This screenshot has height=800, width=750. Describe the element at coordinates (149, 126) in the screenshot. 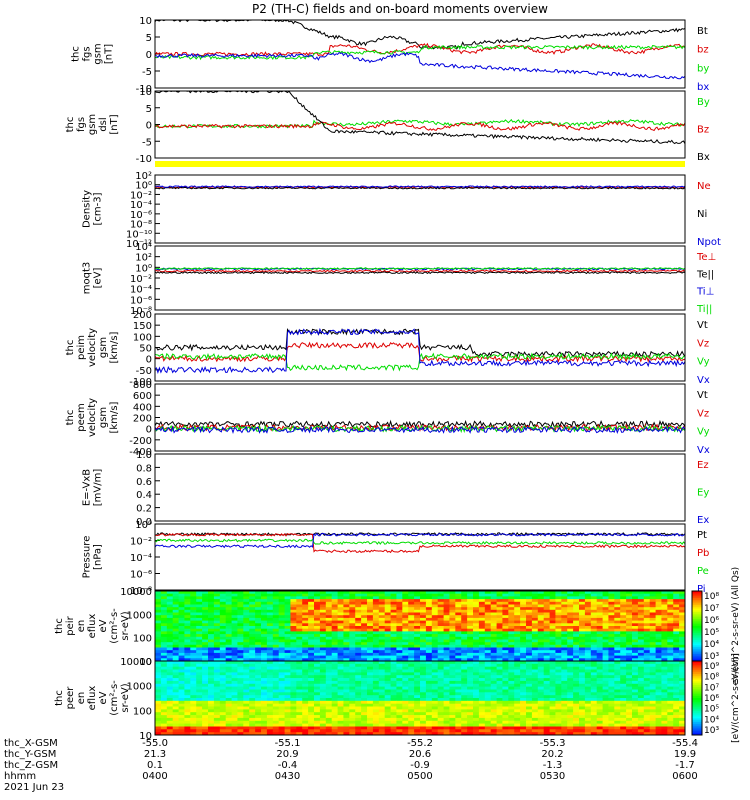

I see `y-tick-label: 0` at that location.